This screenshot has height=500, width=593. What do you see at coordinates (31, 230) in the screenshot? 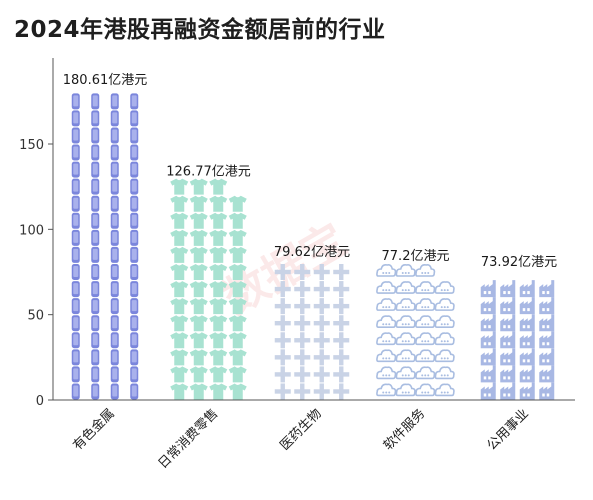
I see `y-tick-label: 100` at bounding box center [31, 230].